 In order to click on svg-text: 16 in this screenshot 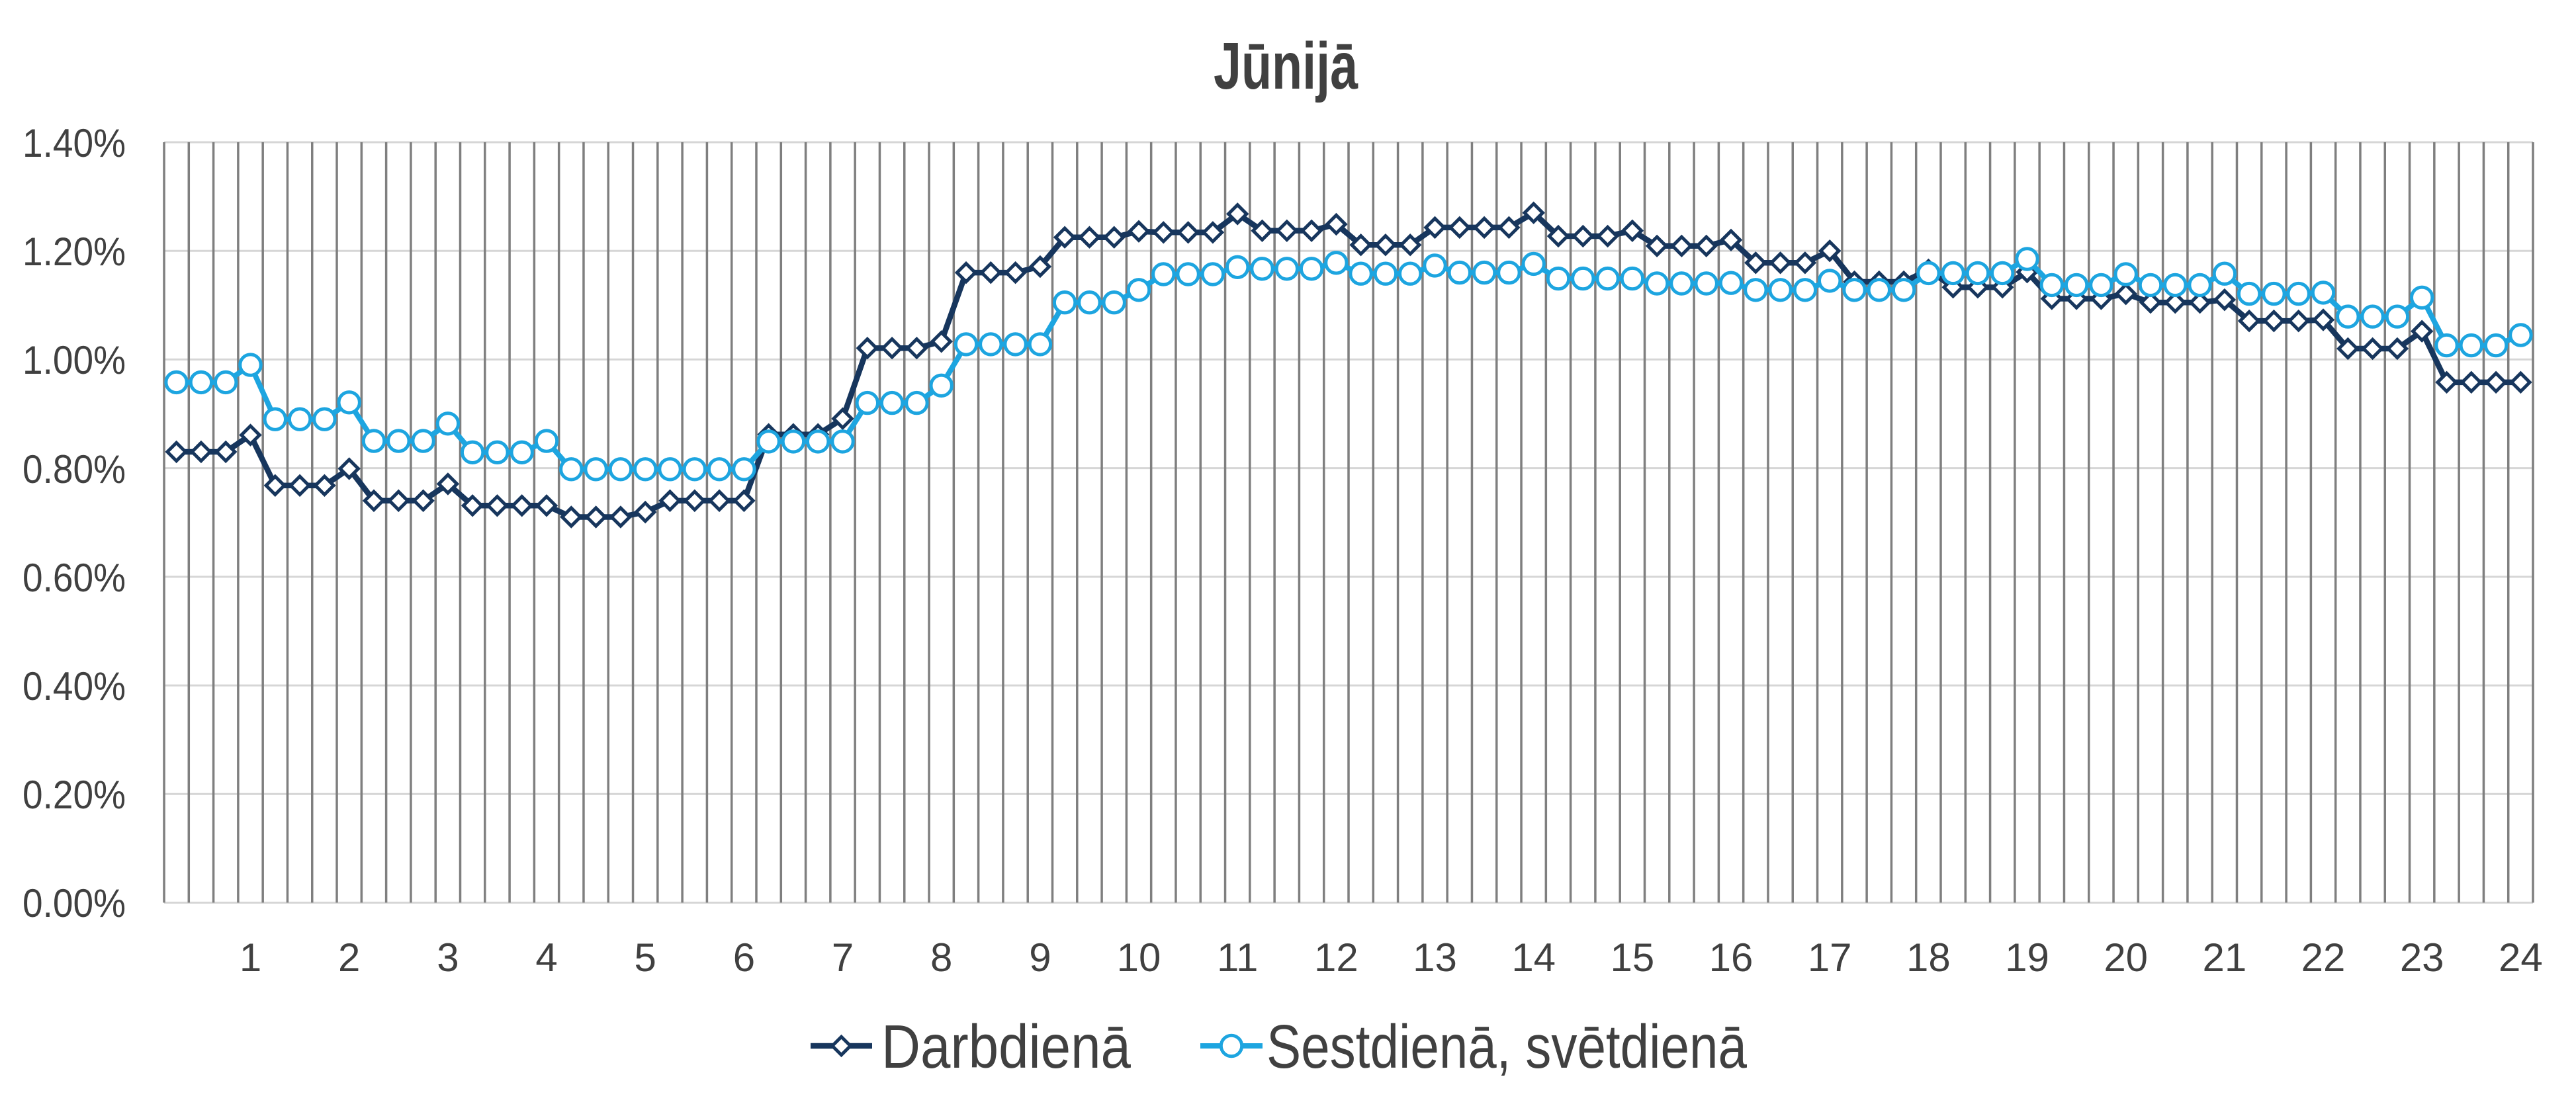, I will do `click(1731, 957)`.